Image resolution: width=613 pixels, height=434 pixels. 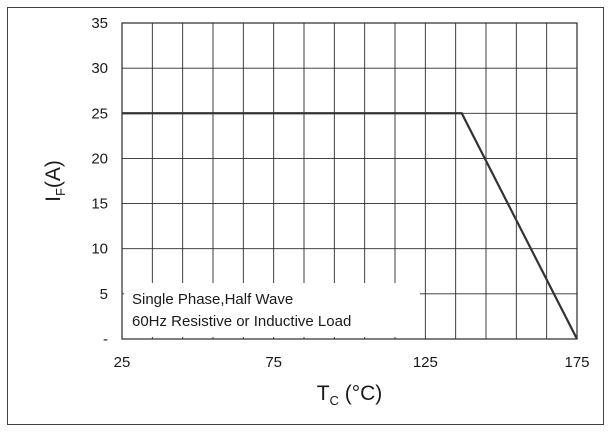 I want to click on y-axis-label-subscript: F, so click(x=60, y=192).